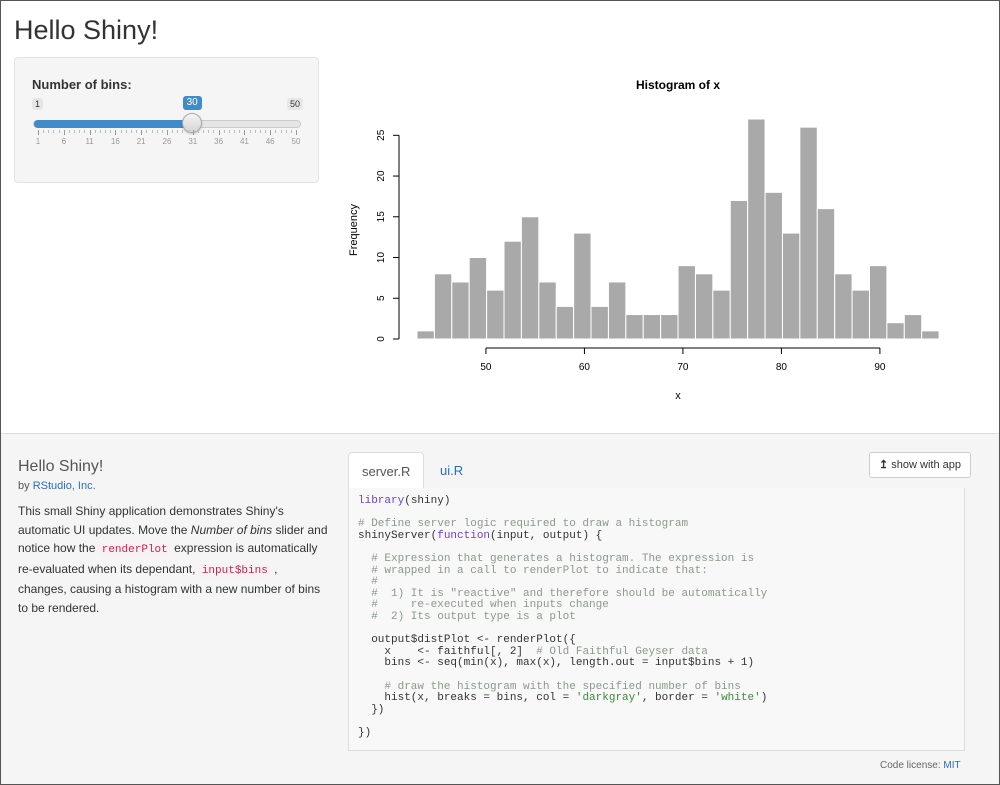 The width and height of the screenshot is (1000, 785). I want to click on show-app-label: show with app, so click(926, 465).